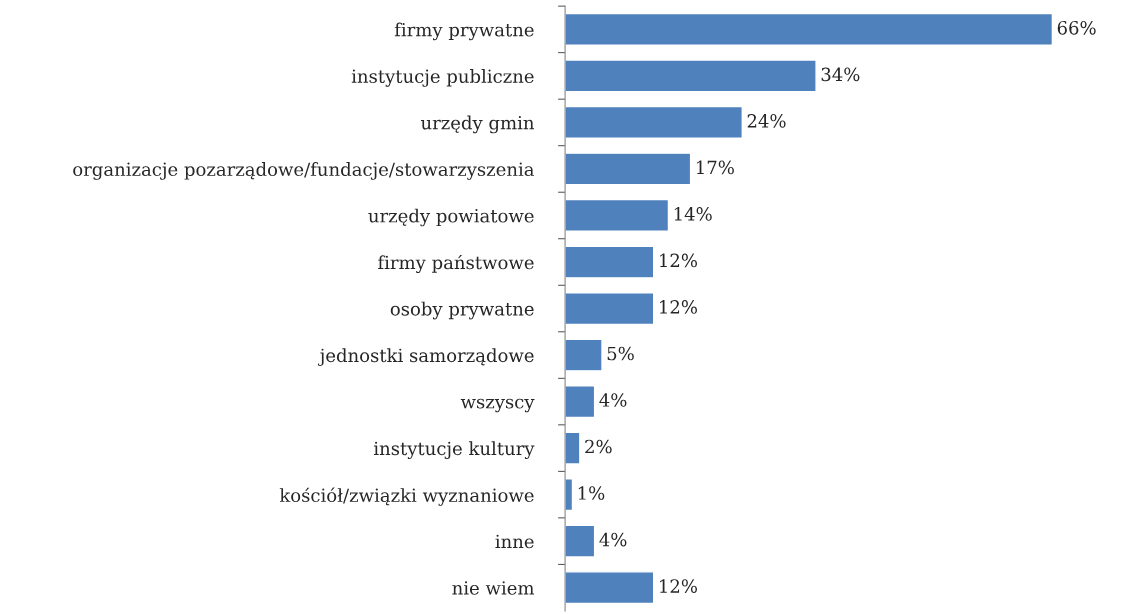 The height and width of the screenshot is (614, 1137). What do you see at coordinates (442, 78) in the screenshot?
I see `y-tick-label: instytucje publiczne` at bounding box center [442, 78].